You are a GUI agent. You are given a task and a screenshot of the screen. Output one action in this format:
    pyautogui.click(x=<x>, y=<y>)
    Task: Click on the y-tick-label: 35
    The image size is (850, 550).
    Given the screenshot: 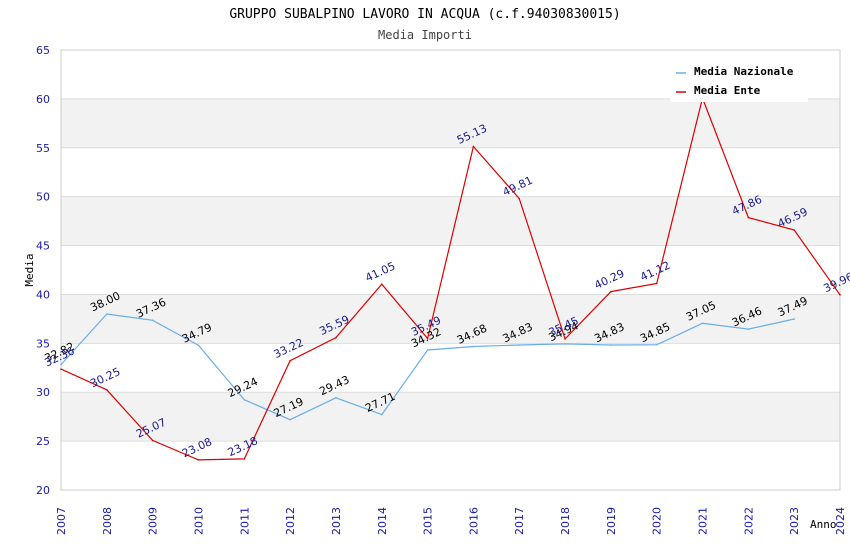 What is the action you would take?
    pyautogui.click(x=43, y=343)
    